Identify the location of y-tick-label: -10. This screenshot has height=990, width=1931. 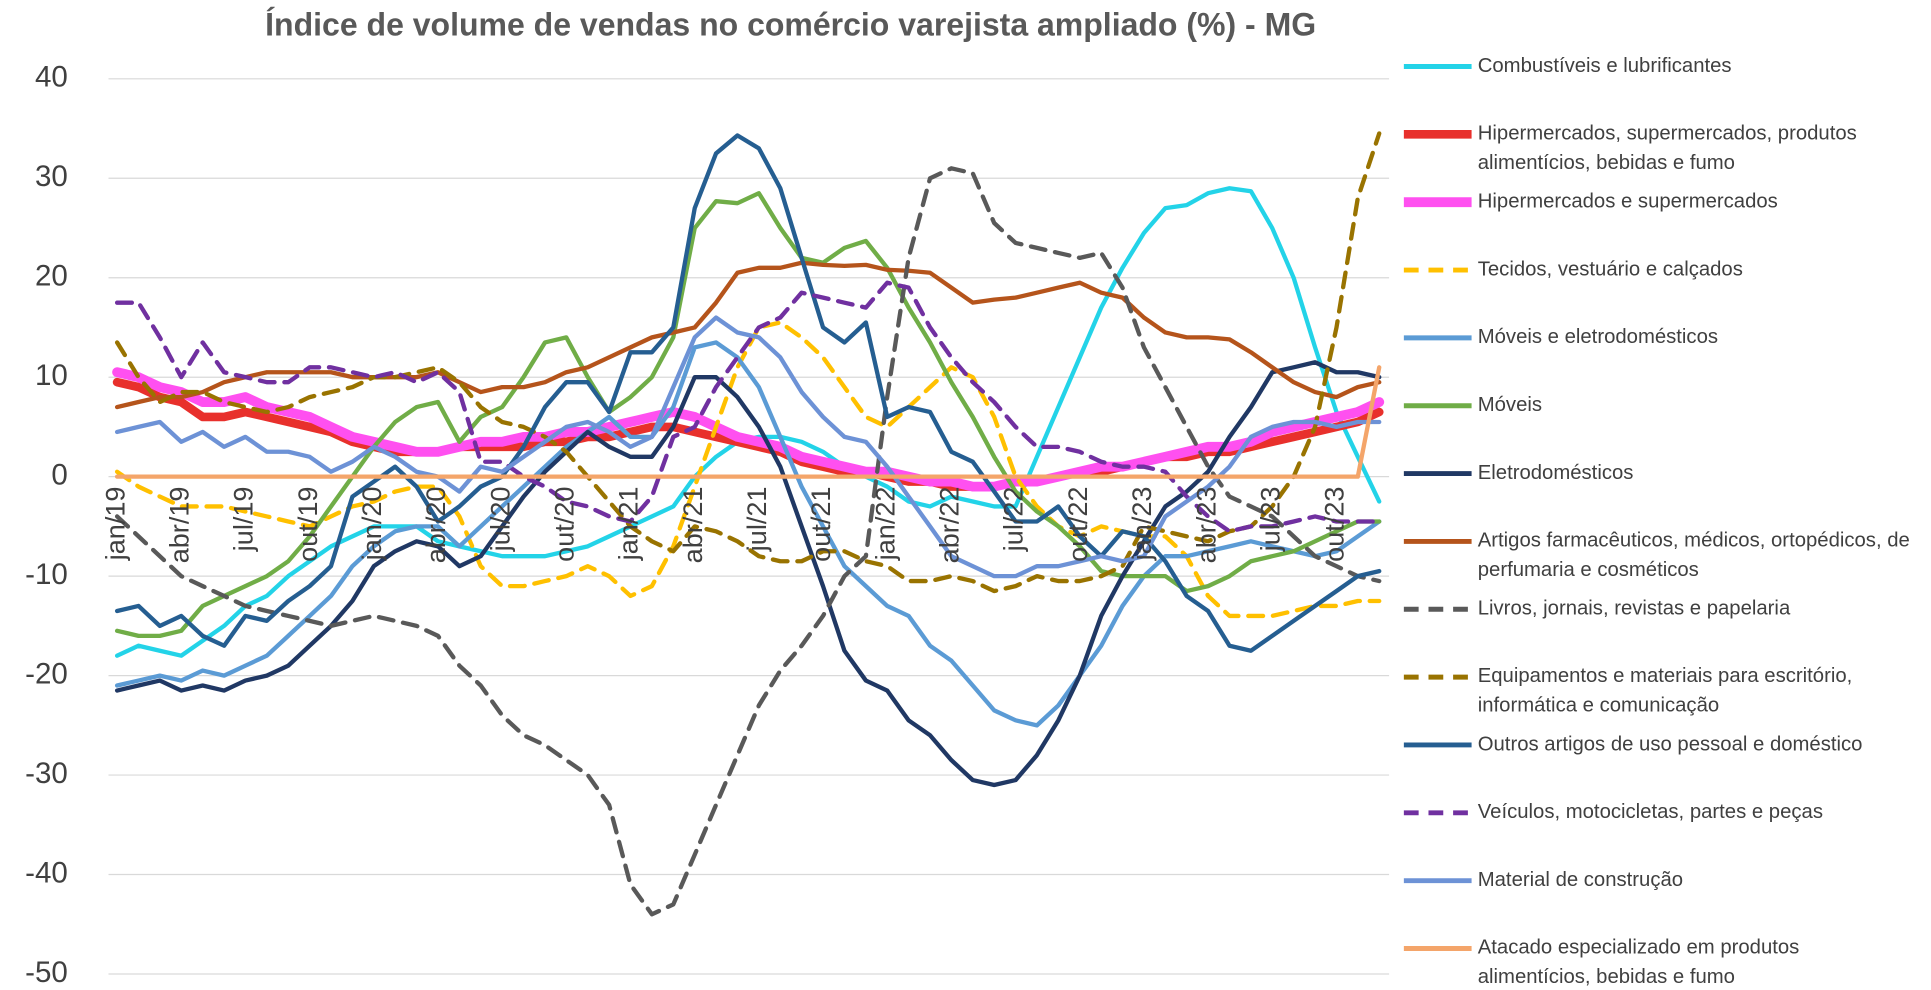
(46, 574).